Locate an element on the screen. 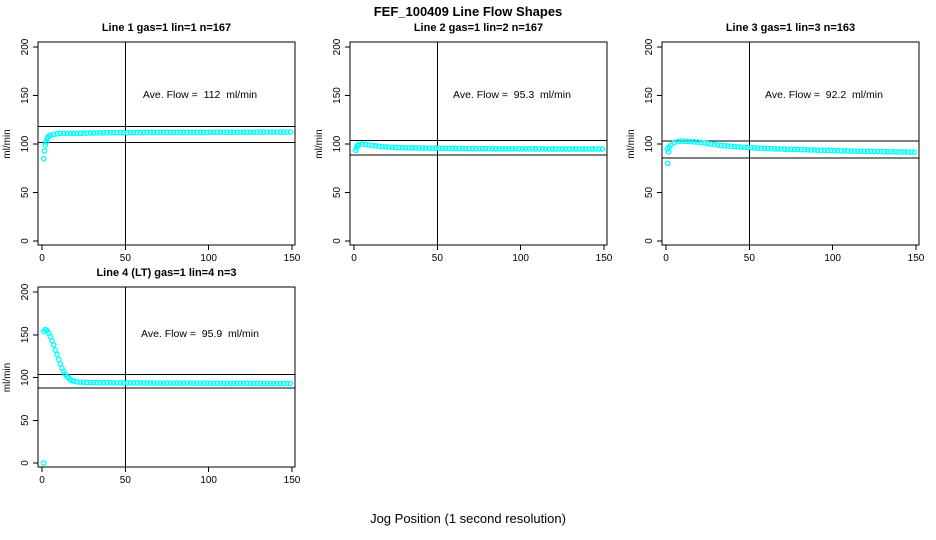  plot-area: 0 50 100 150 200 0 50 100 150 ml/min is located at coordinates (151, 384).